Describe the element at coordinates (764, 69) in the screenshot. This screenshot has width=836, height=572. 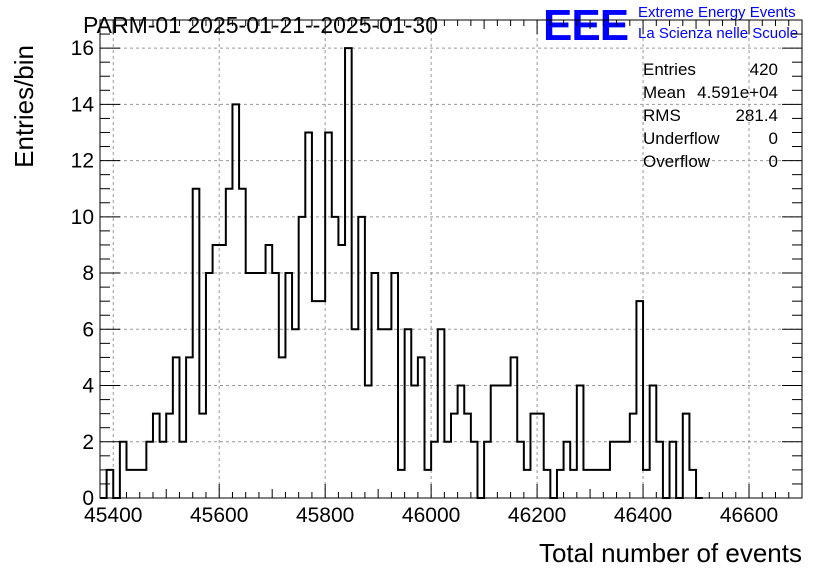
I see `stat-value: 420` at that location.